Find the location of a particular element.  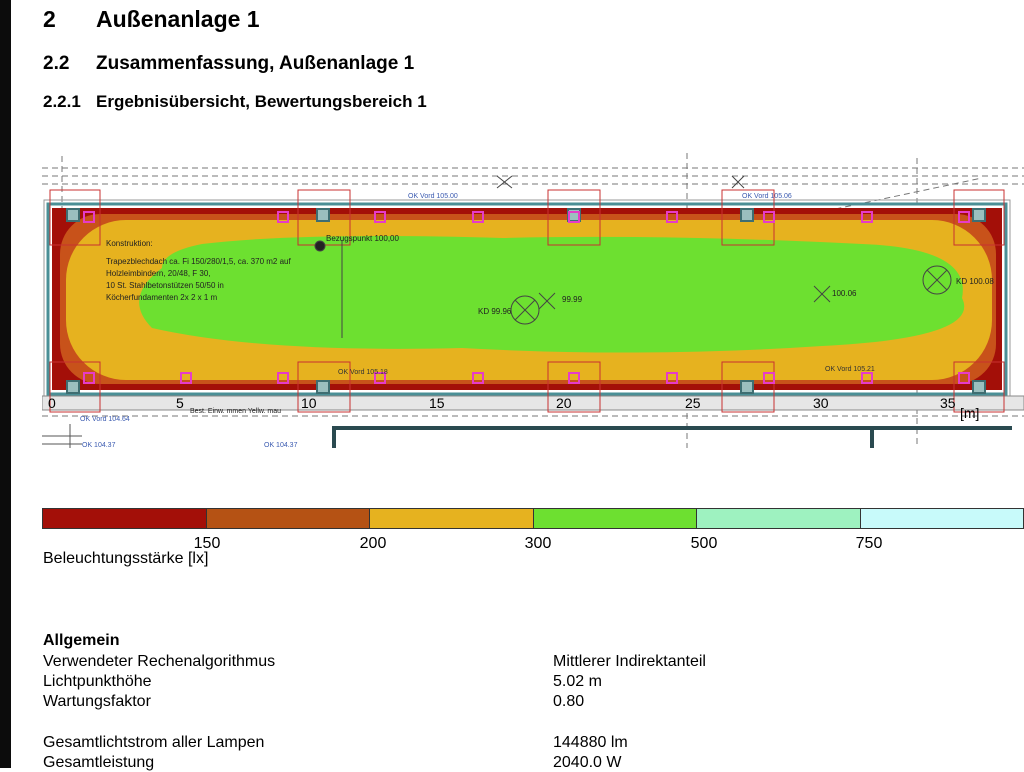

construction-note-line-5: Köcherfundamenten 2x 2 x 1 m is located at coordinates (162, 297).